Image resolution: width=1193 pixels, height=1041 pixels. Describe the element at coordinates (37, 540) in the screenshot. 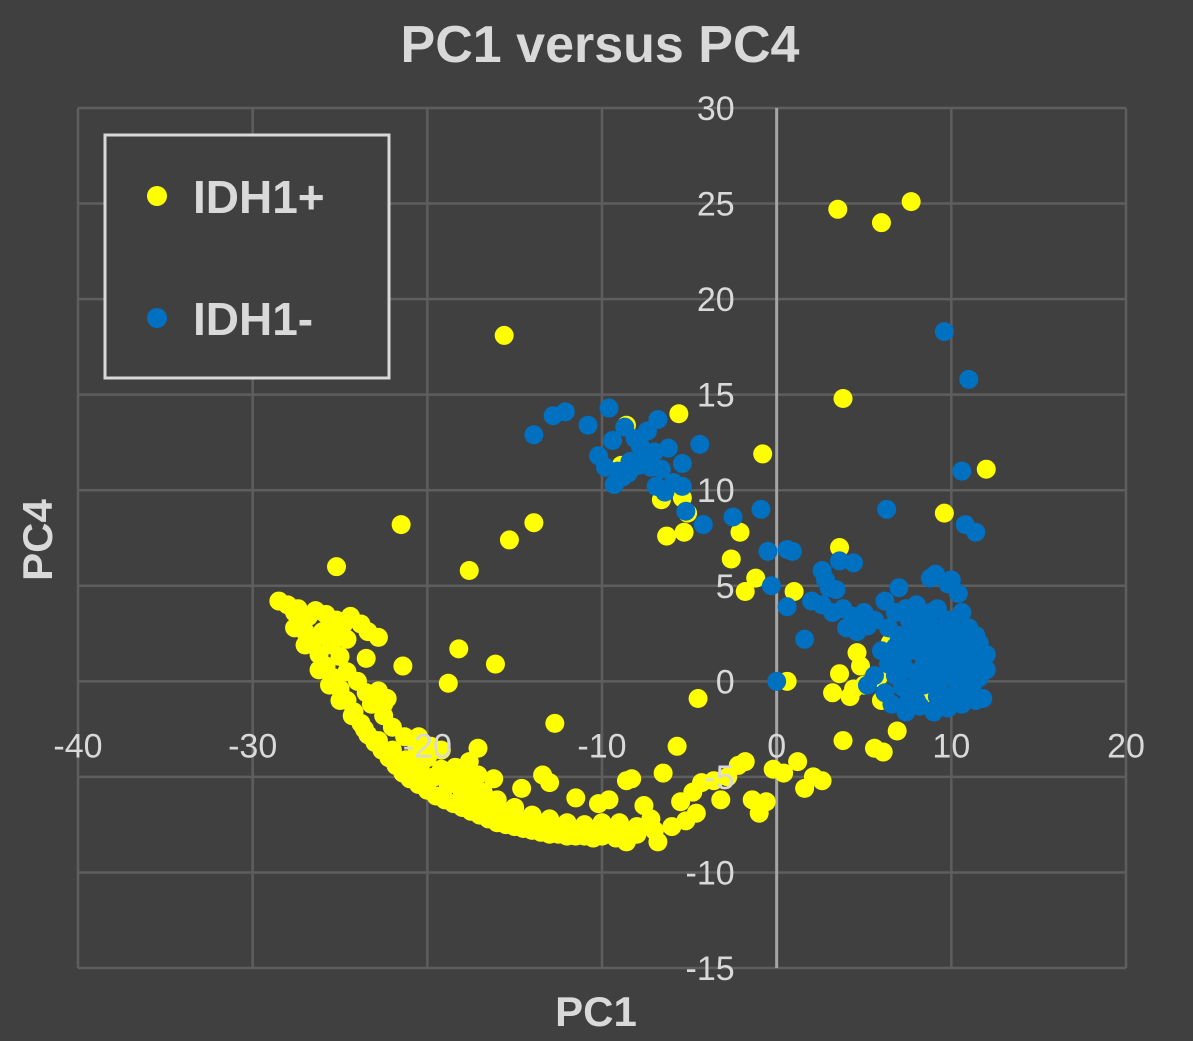

I see `y-axis-title: PC4` at that location.